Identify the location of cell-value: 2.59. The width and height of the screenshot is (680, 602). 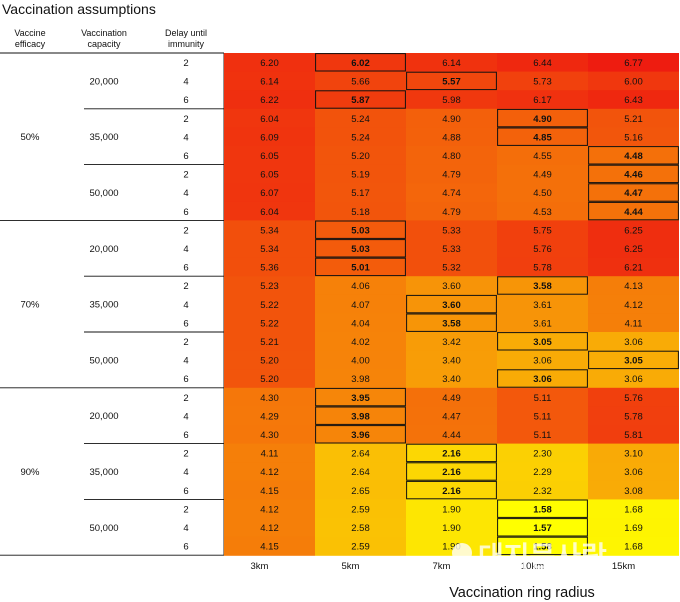
(360, 547).